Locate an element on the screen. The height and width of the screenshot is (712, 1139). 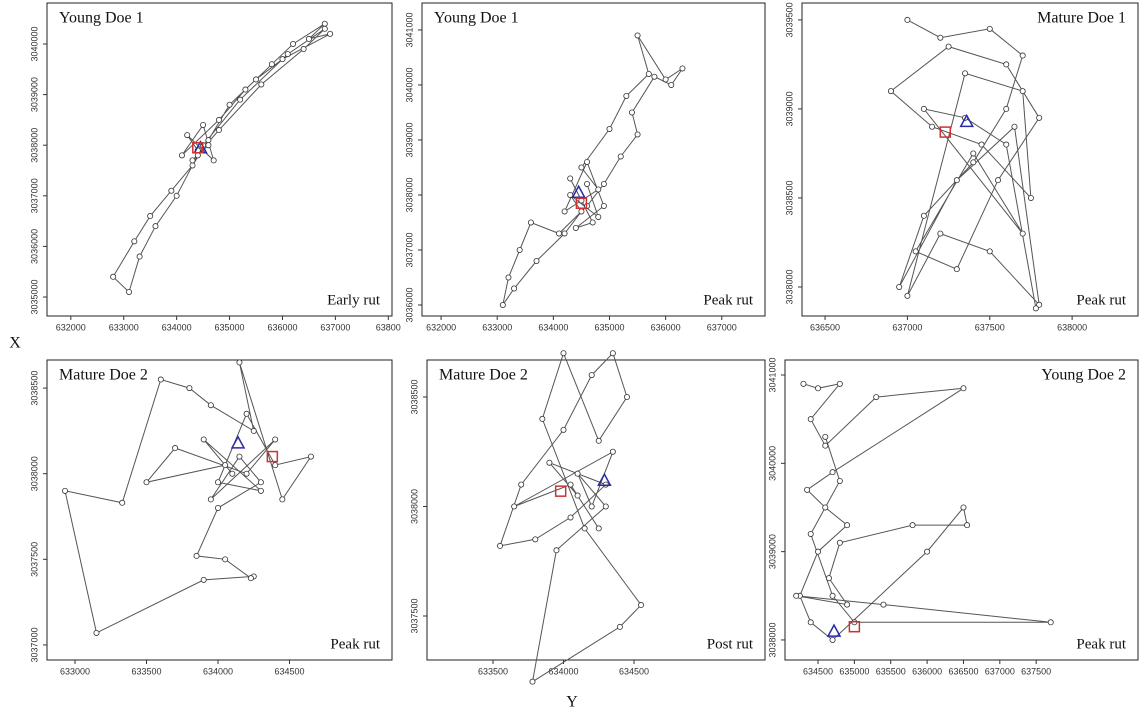
panel-title: Mature Doe 1 is located at coordinates (1081, 18).